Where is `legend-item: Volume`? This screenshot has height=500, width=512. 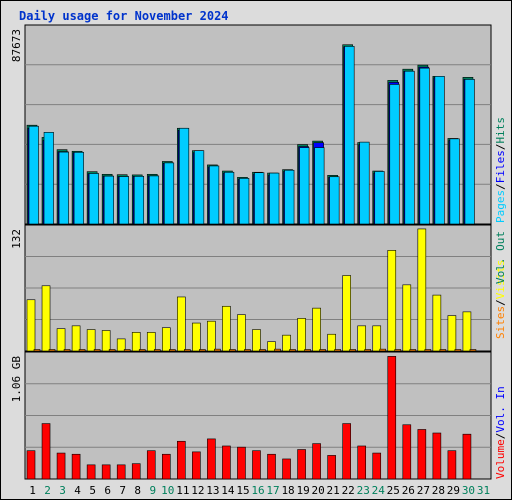
legend-item: Volume is located at coordinates (500, 459).